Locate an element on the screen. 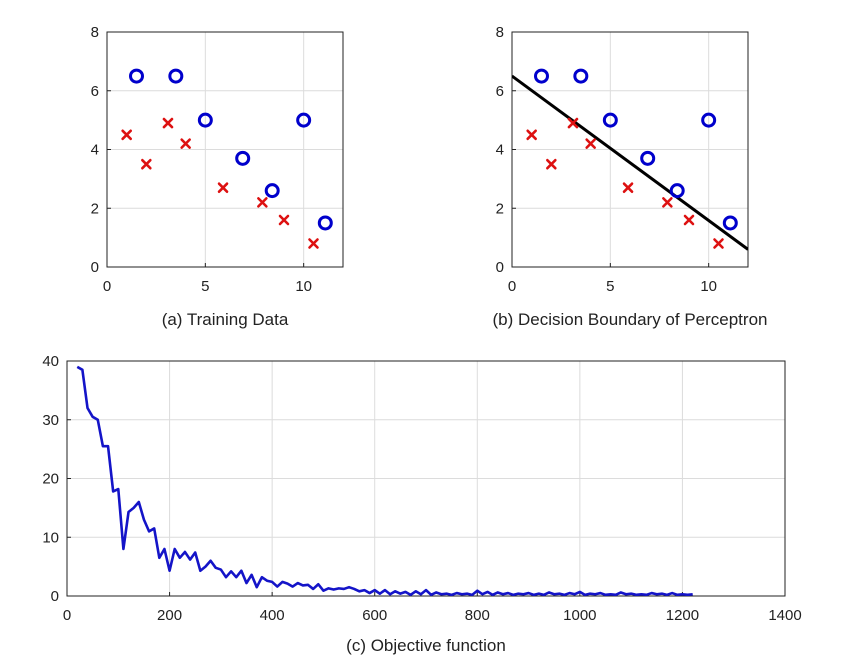 This screenshot has width=841, height=668. panel-a-xtick-label-2: 10 is located at coordinates (303, 286).